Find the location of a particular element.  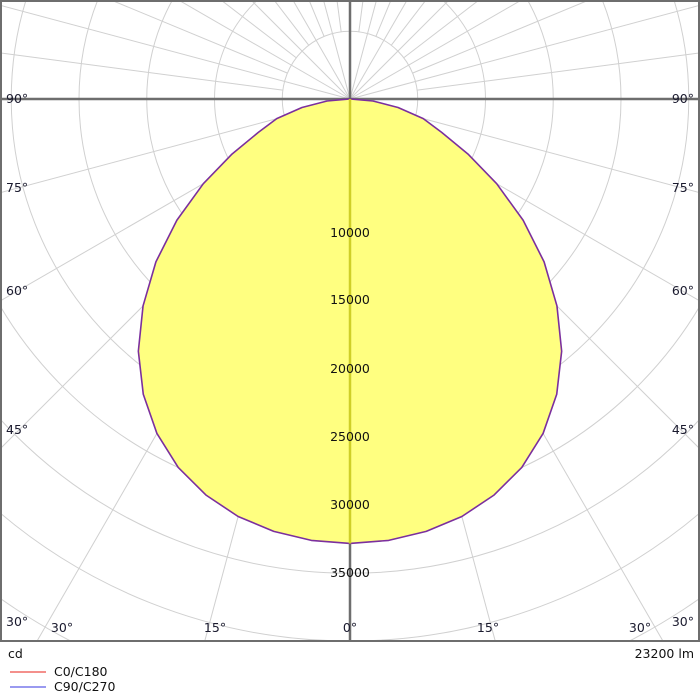

angle-label-right: 75° is located at coordinates (683, 187).